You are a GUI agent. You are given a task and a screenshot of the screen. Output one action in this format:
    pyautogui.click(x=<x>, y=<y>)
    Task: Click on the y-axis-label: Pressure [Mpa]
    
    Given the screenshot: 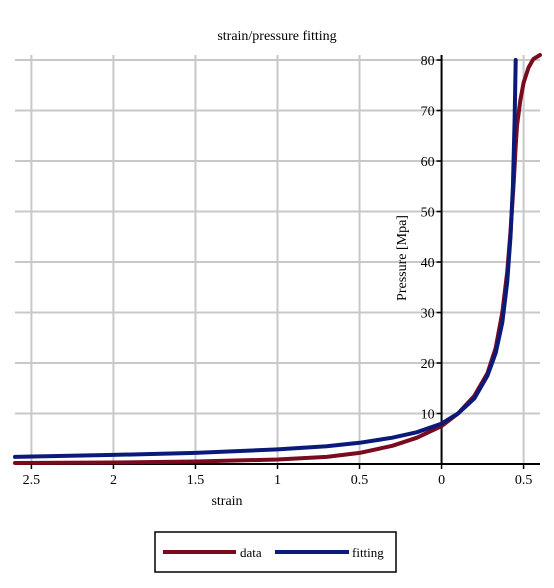 What is the action you would take?
    pyautogui.click(x=402, y=258)
    